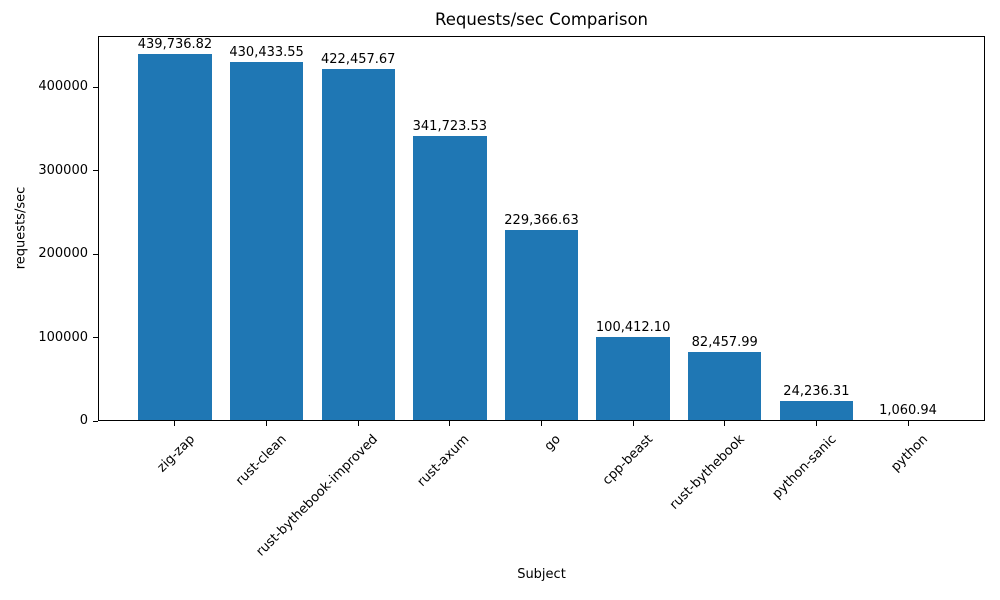 Image resolution: width=1000 pixels, height=600 pixels. What do you see at coordinates (724, 343) in the screenshot?
I see `bar-value-label: 82,457.99` at bounding box center [724, 343].